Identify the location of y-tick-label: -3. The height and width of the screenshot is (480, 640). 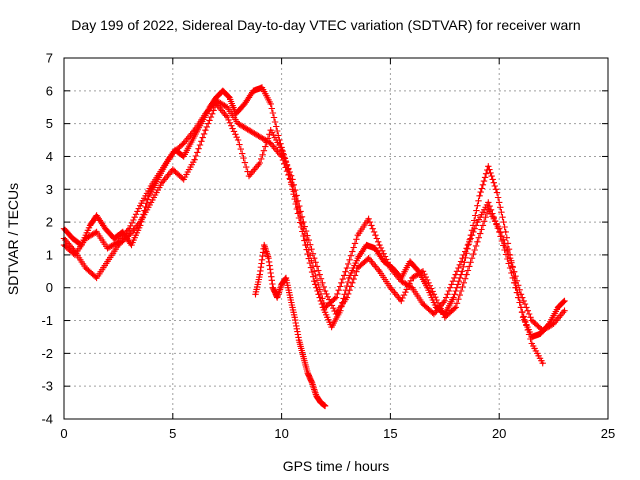
(47, 386).